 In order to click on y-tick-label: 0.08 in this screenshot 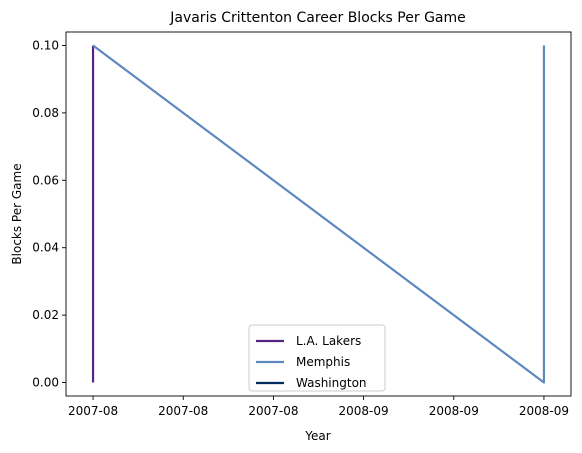, I will do `click(45, 113)`.